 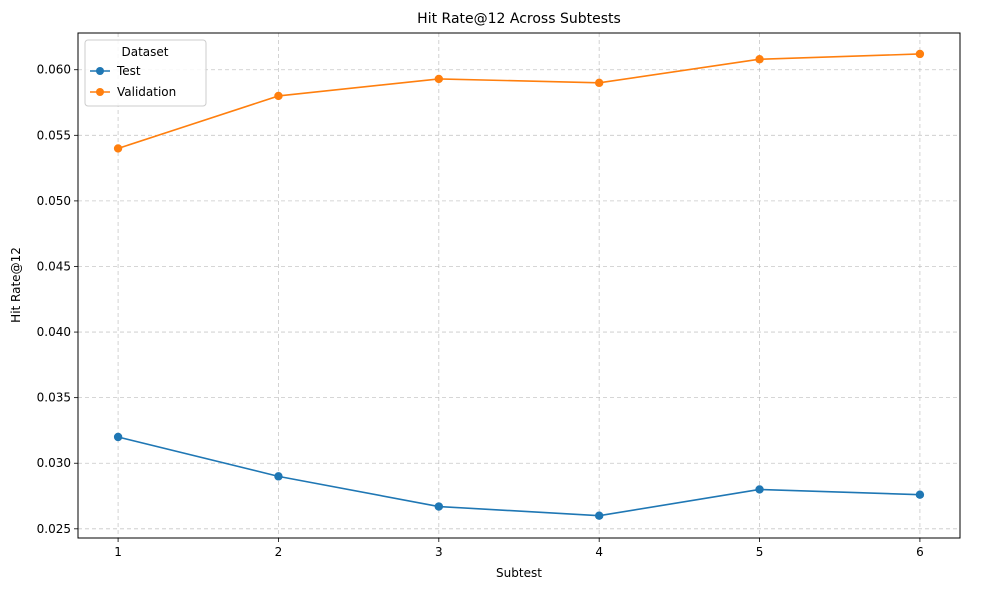 I want to click on y-axis: 0.025 0.030 0.035 0.040 0.045 0.050 0.055 0.060, so click(x=57, y=299).